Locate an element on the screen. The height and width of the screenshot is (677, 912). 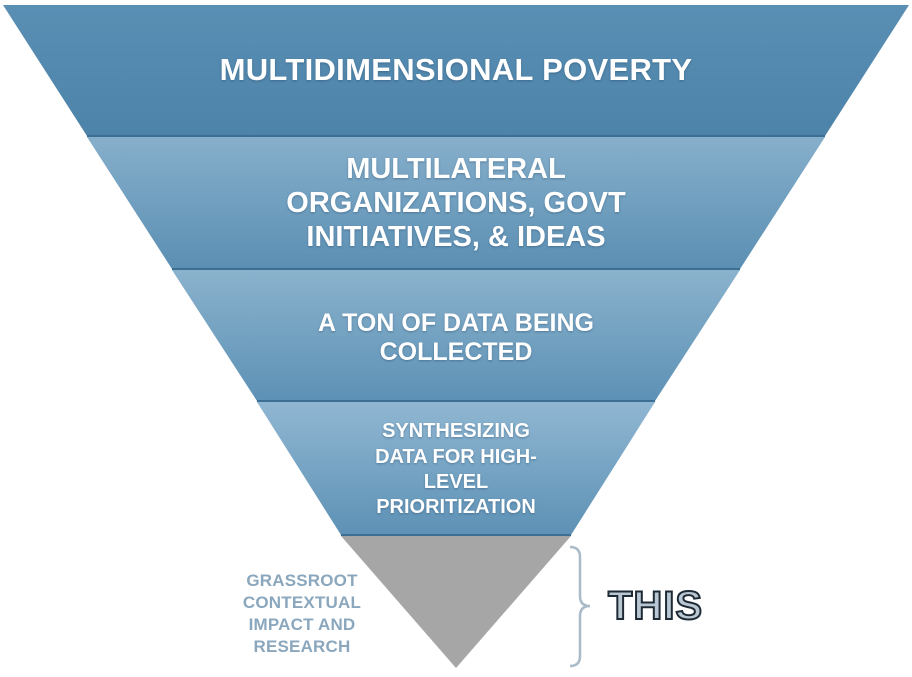
callout-text: THIS is located at coordinates (655, 606).